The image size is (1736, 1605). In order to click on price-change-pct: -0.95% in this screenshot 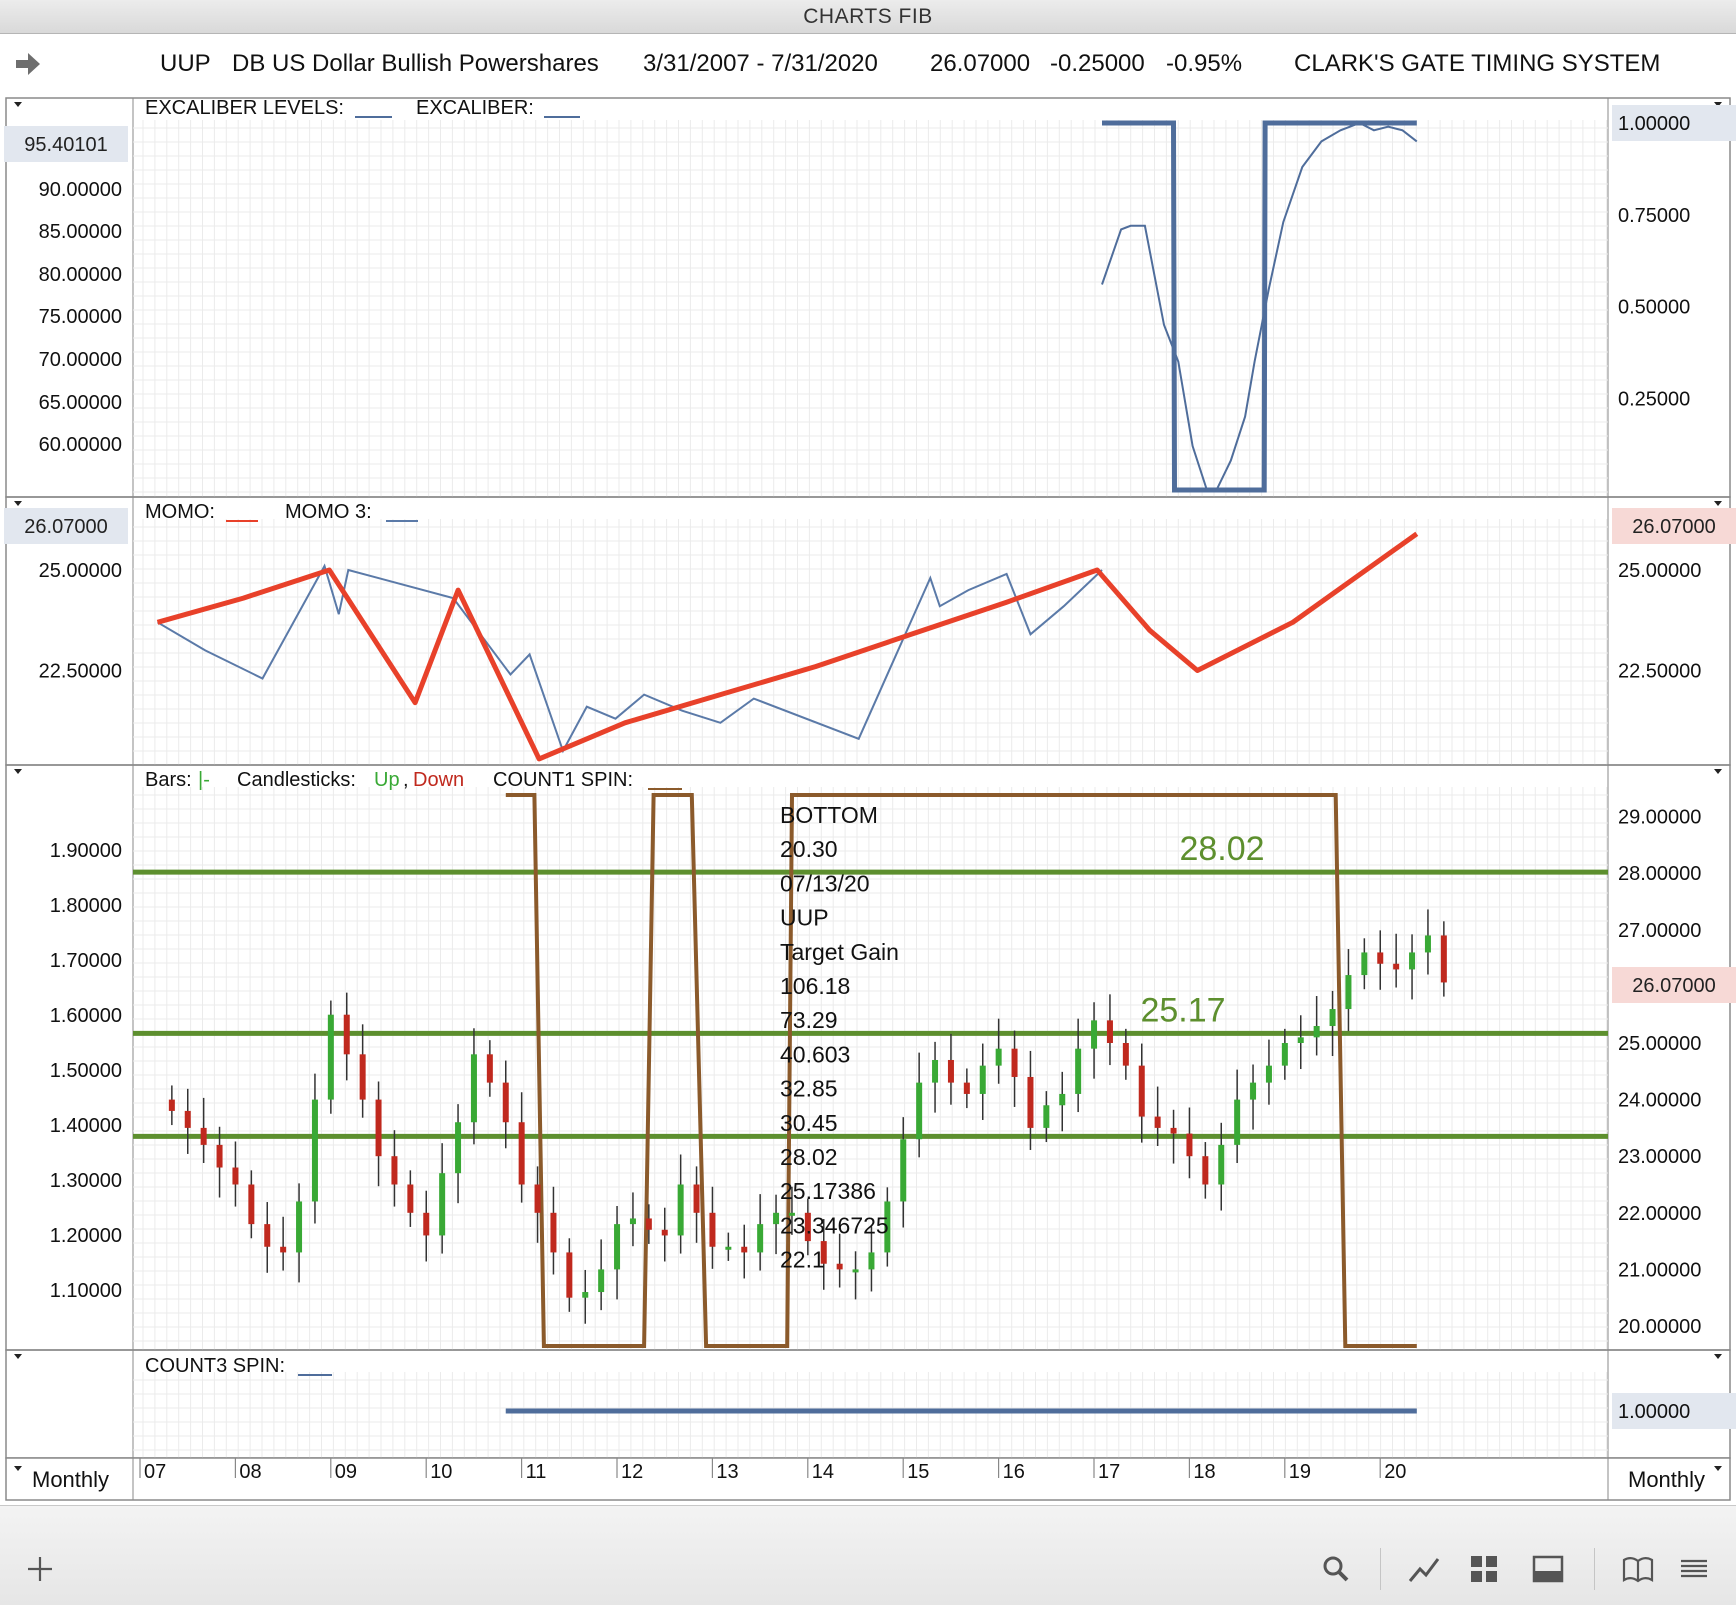, I will do `click(1204, 63)`.